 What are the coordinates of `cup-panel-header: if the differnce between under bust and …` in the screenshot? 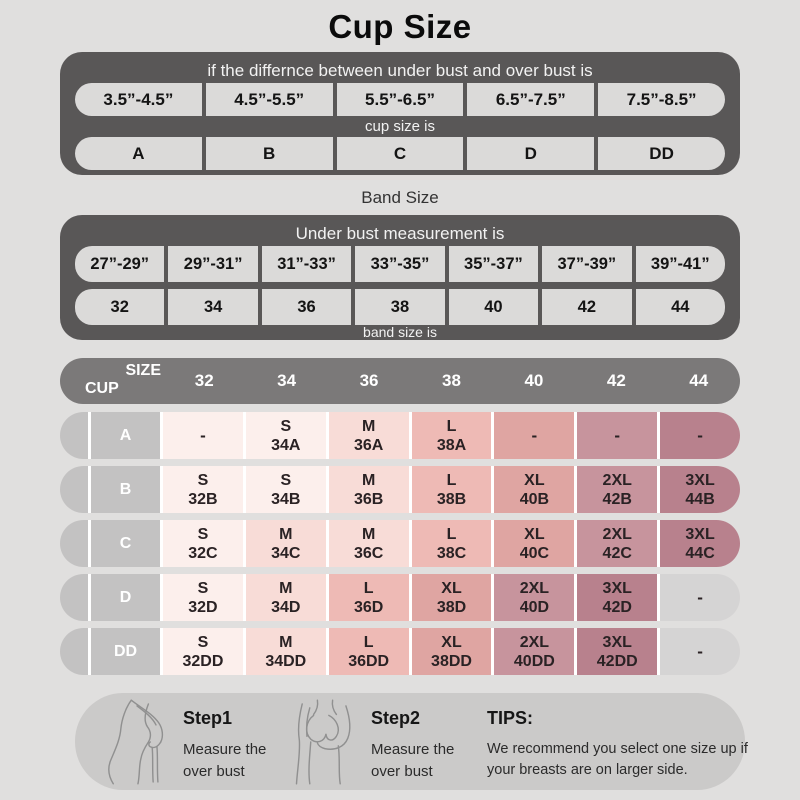 It's located at (400, 70).